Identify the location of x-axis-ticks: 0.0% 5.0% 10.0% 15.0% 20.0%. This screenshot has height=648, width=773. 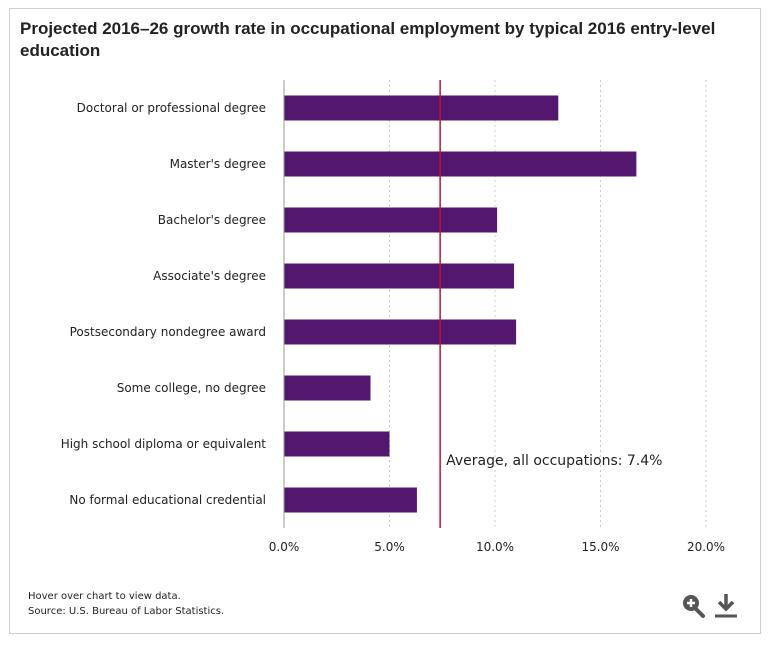
(497, 547).